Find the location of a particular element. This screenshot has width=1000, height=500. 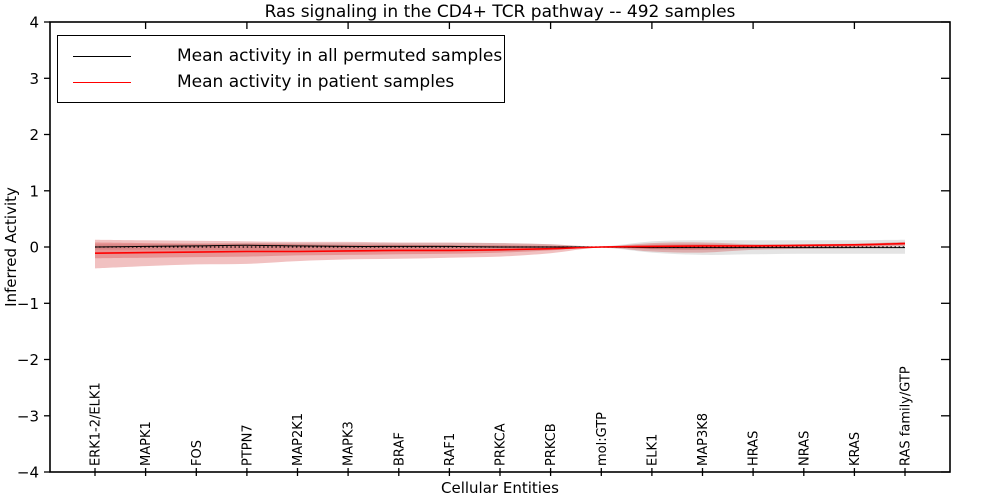

legend-label-patient: Mean activity in patient samples is located at coordinates (316, 82).